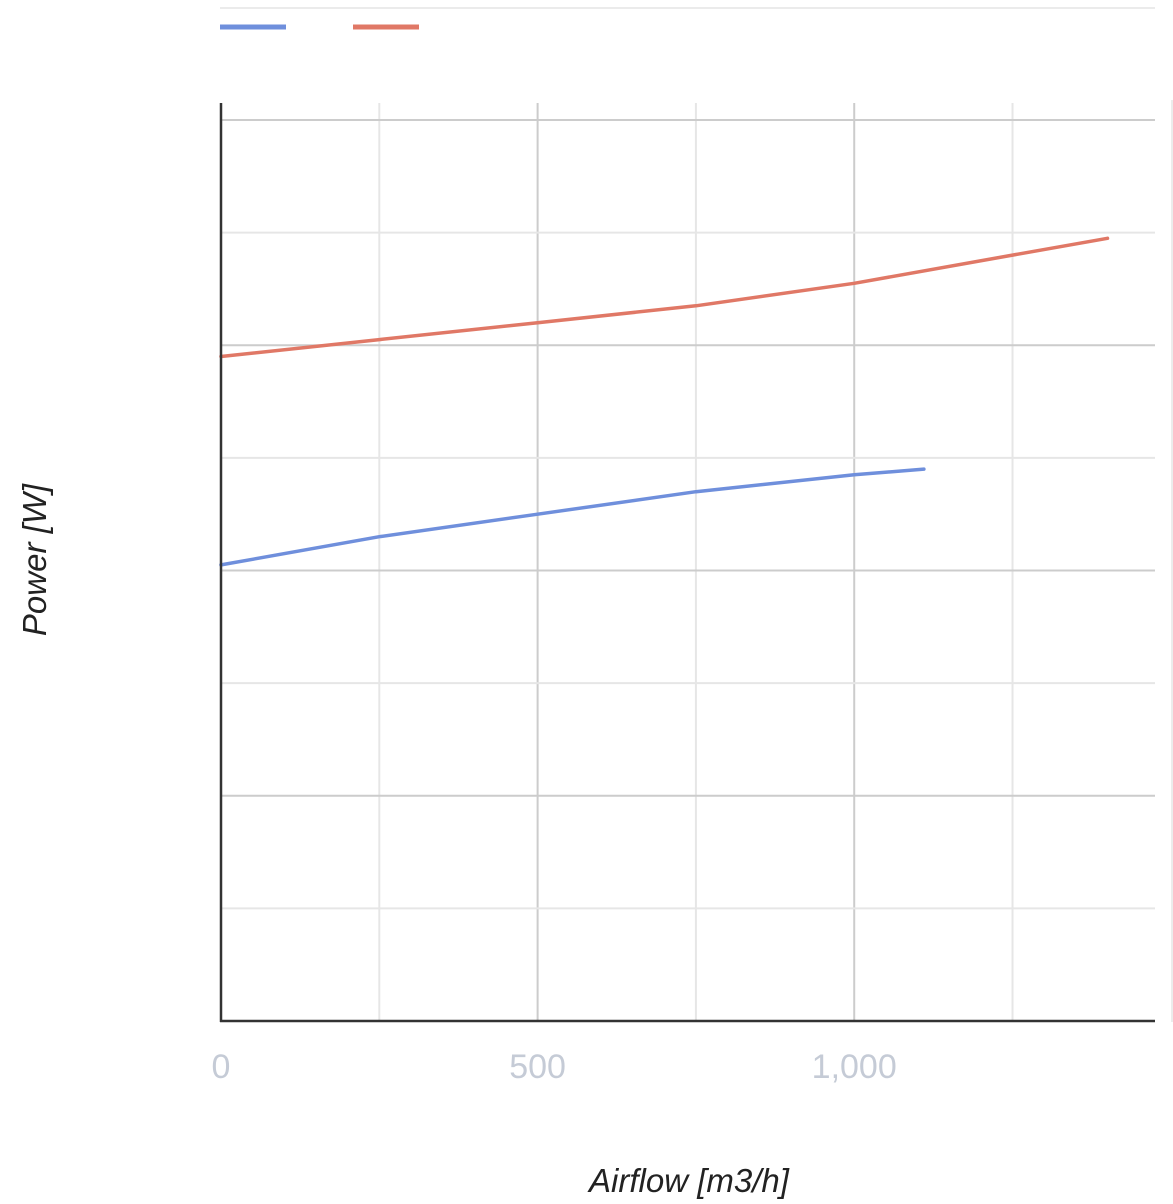  What do you see at coordinates (34, 559) in the screenshot?
I see `y-axis-title: Power [W]` at bounding box center [34, 559].